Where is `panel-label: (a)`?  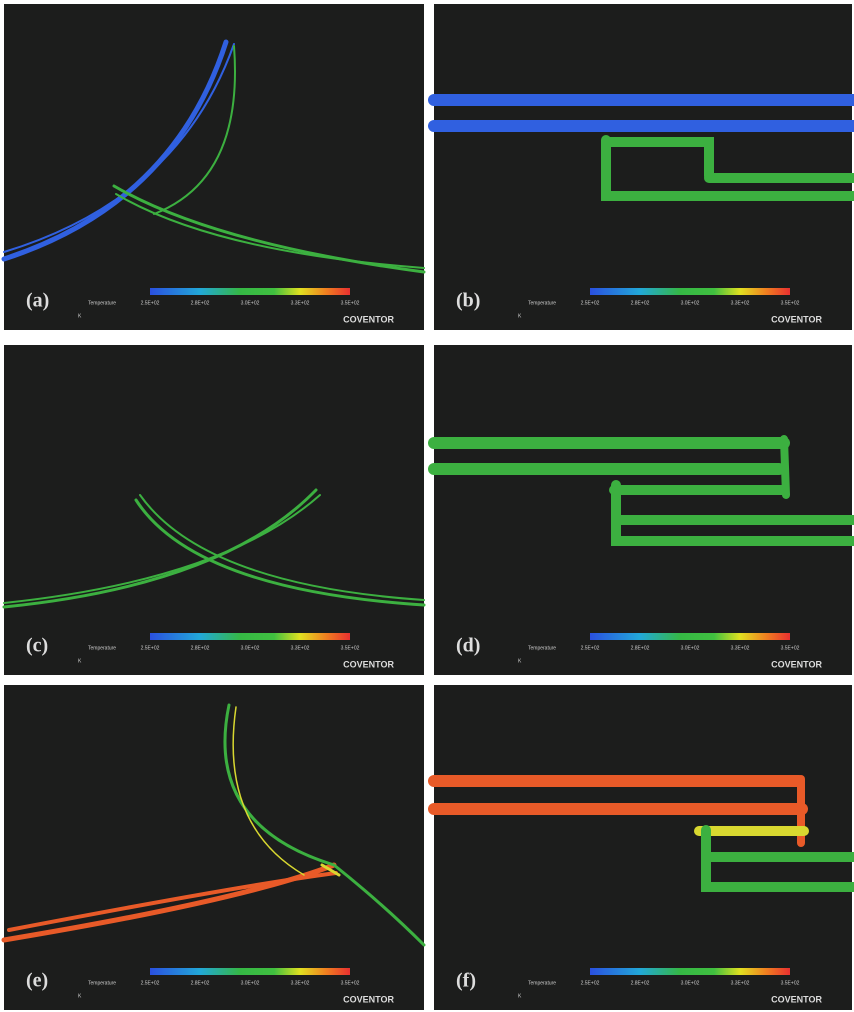
panel-label: (a) is located at coordinates (37, 301).